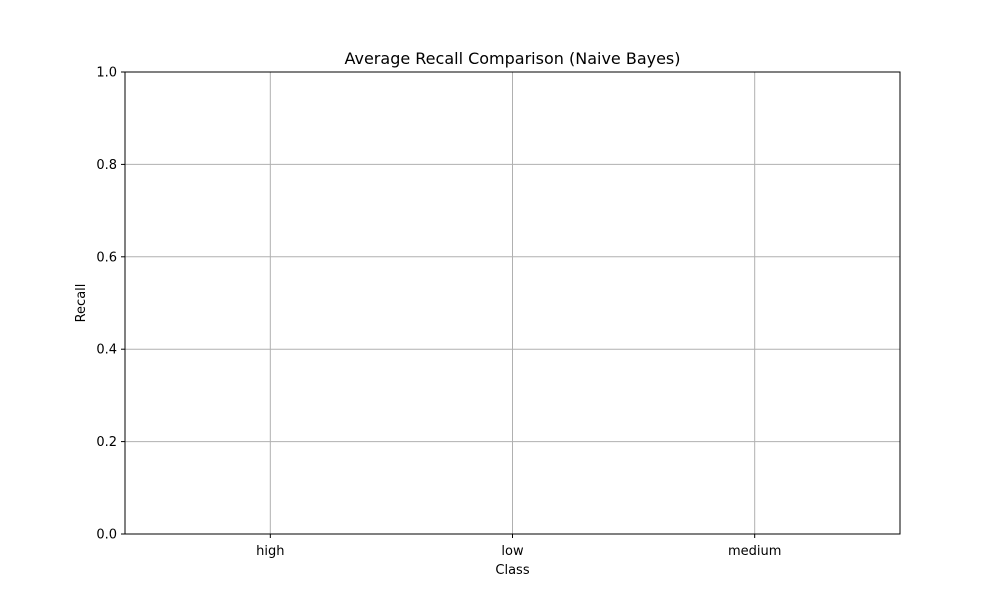 This screenshot has width=1000, height=600. Describe the element at coordinates (106, 73) in the screenshot. I see `y-tick-label: 1.0` at that location.